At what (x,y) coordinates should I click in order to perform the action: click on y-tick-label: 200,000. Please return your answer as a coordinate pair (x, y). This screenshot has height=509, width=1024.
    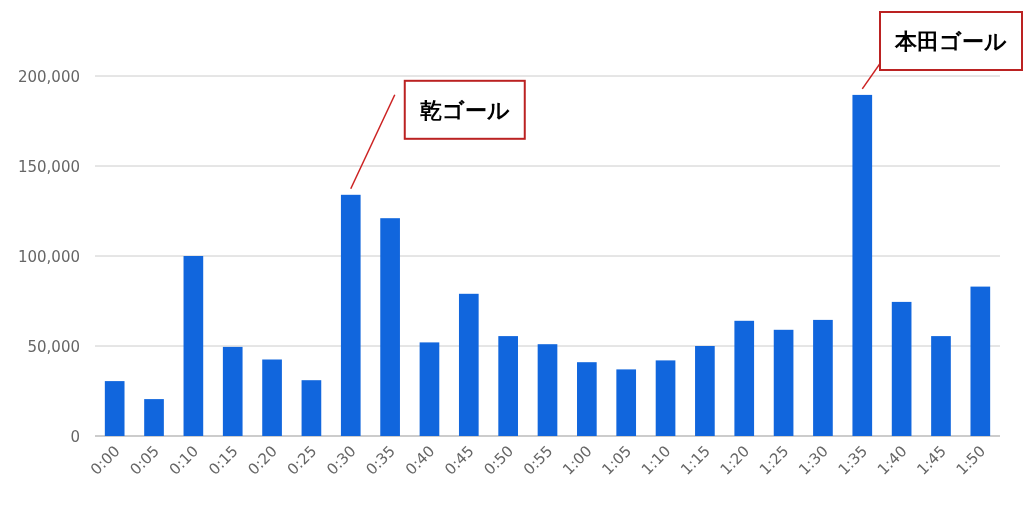
    Looking at the image, I should click on (48, 77).